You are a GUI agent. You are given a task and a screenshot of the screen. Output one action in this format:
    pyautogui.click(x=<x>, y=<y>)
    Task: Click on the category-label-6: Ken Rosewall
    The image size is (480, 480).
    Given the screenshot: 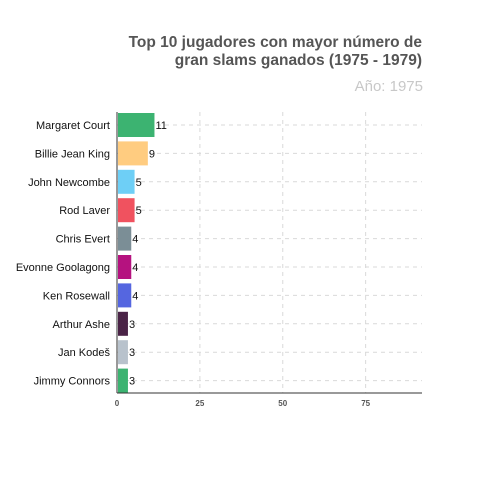 What is the action you would take?
    pyautogui.click(x=76, y=296)
    